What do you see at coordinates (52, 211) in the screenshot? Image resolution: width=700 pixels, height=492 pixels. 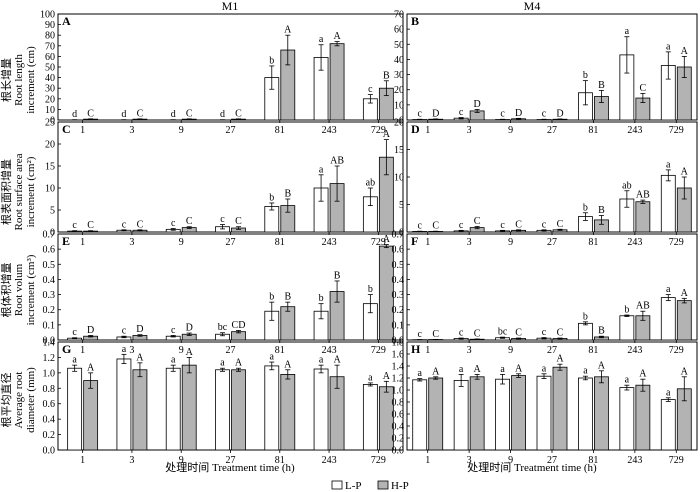 I see `y-tick-label: 5` at bounding box center [52, 211].